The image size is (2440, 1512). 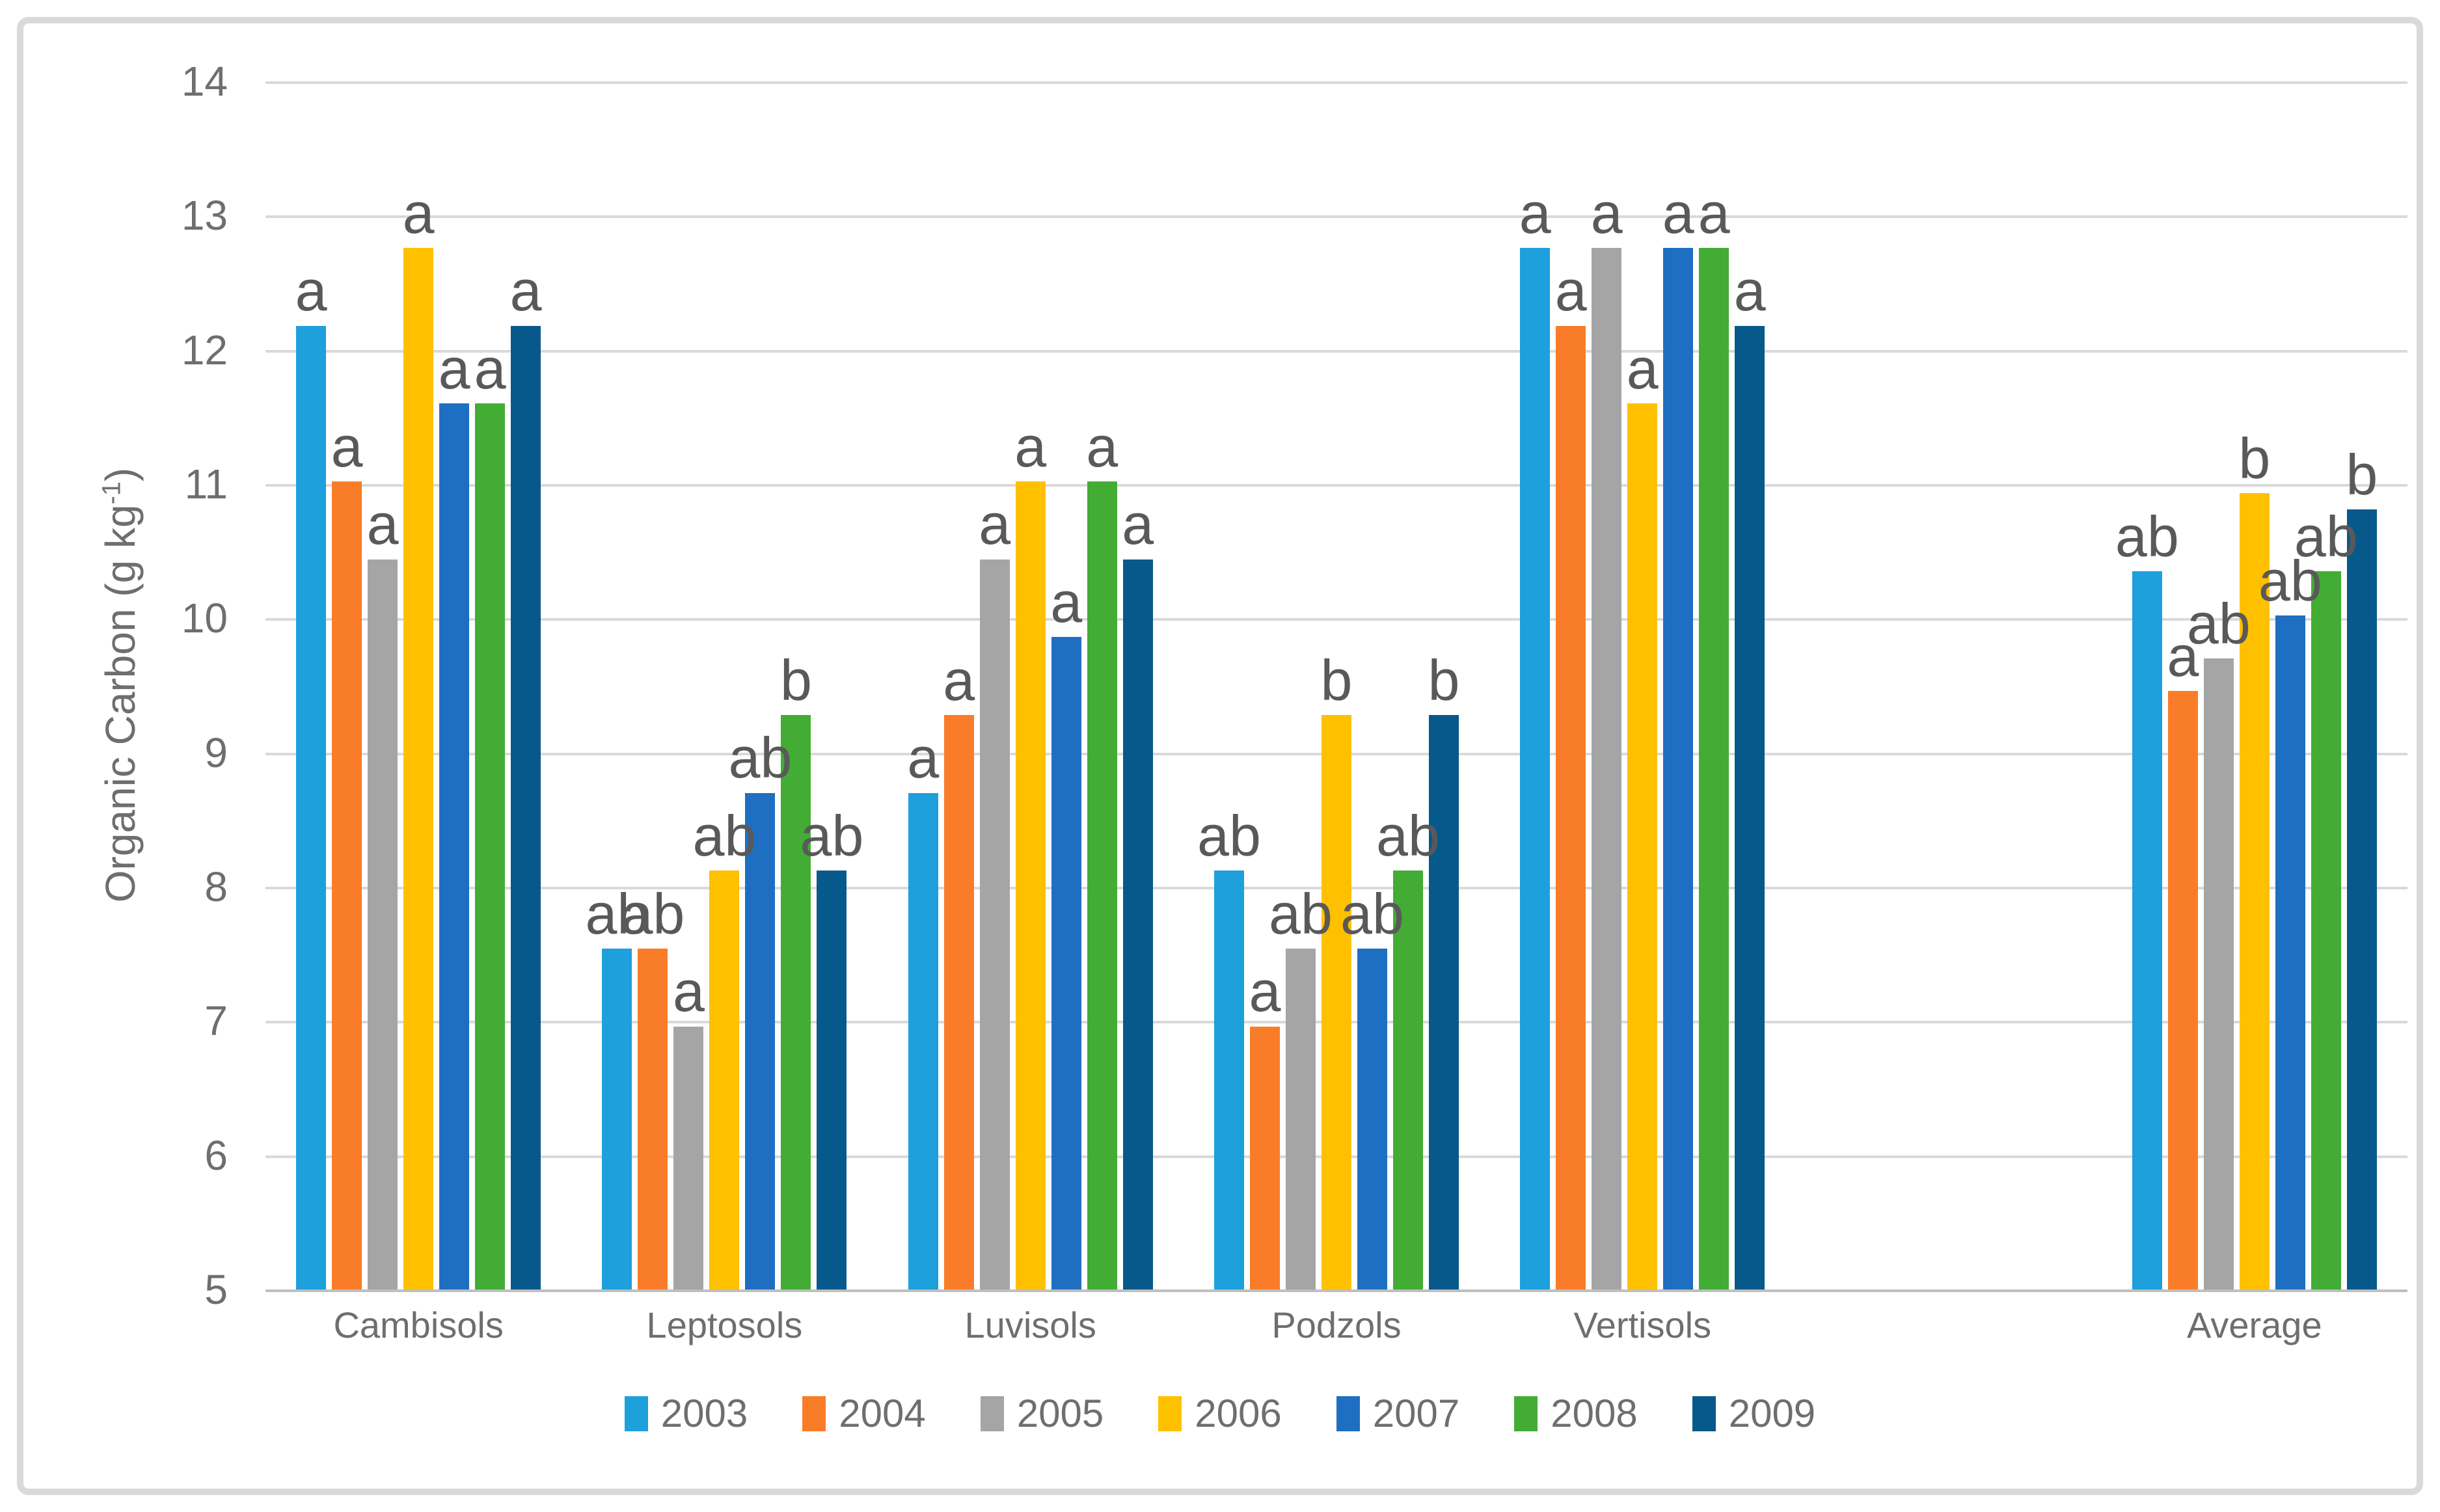 I want to click on y-tick-label-13: 13, so click(x=204, y=215).